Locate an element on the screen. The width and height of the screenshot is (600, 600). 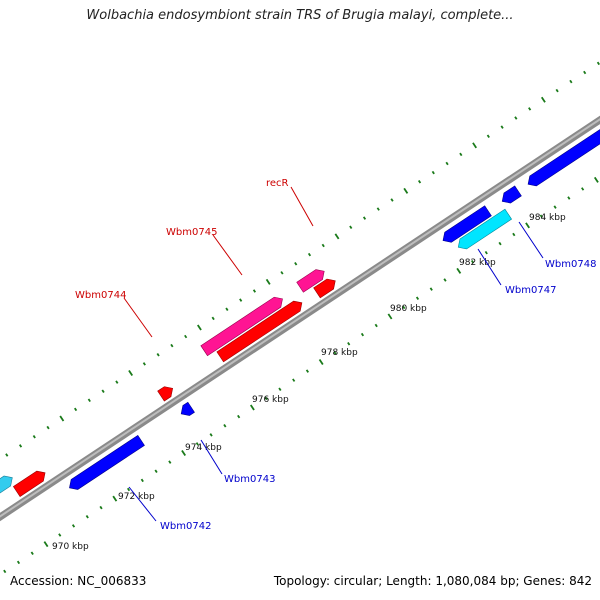
scale-label: 984 kbp is located at coordinates (547, 218).